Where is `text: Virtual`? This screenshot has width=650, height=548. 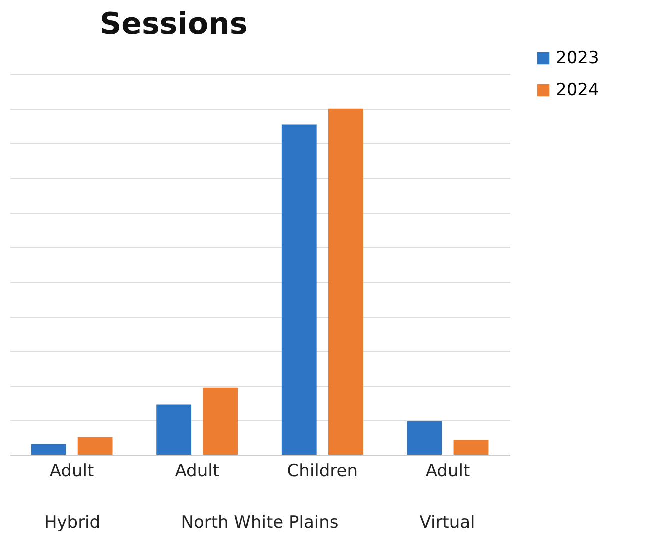
text: Virtual is located at coordinates (448, 523).